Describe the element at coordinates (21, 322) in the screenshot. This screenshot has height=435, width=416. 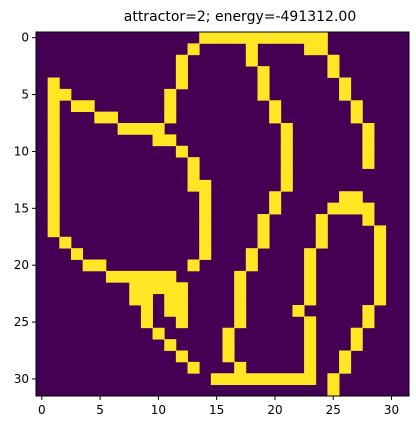
I see `y-tick-label: 25` at that location.